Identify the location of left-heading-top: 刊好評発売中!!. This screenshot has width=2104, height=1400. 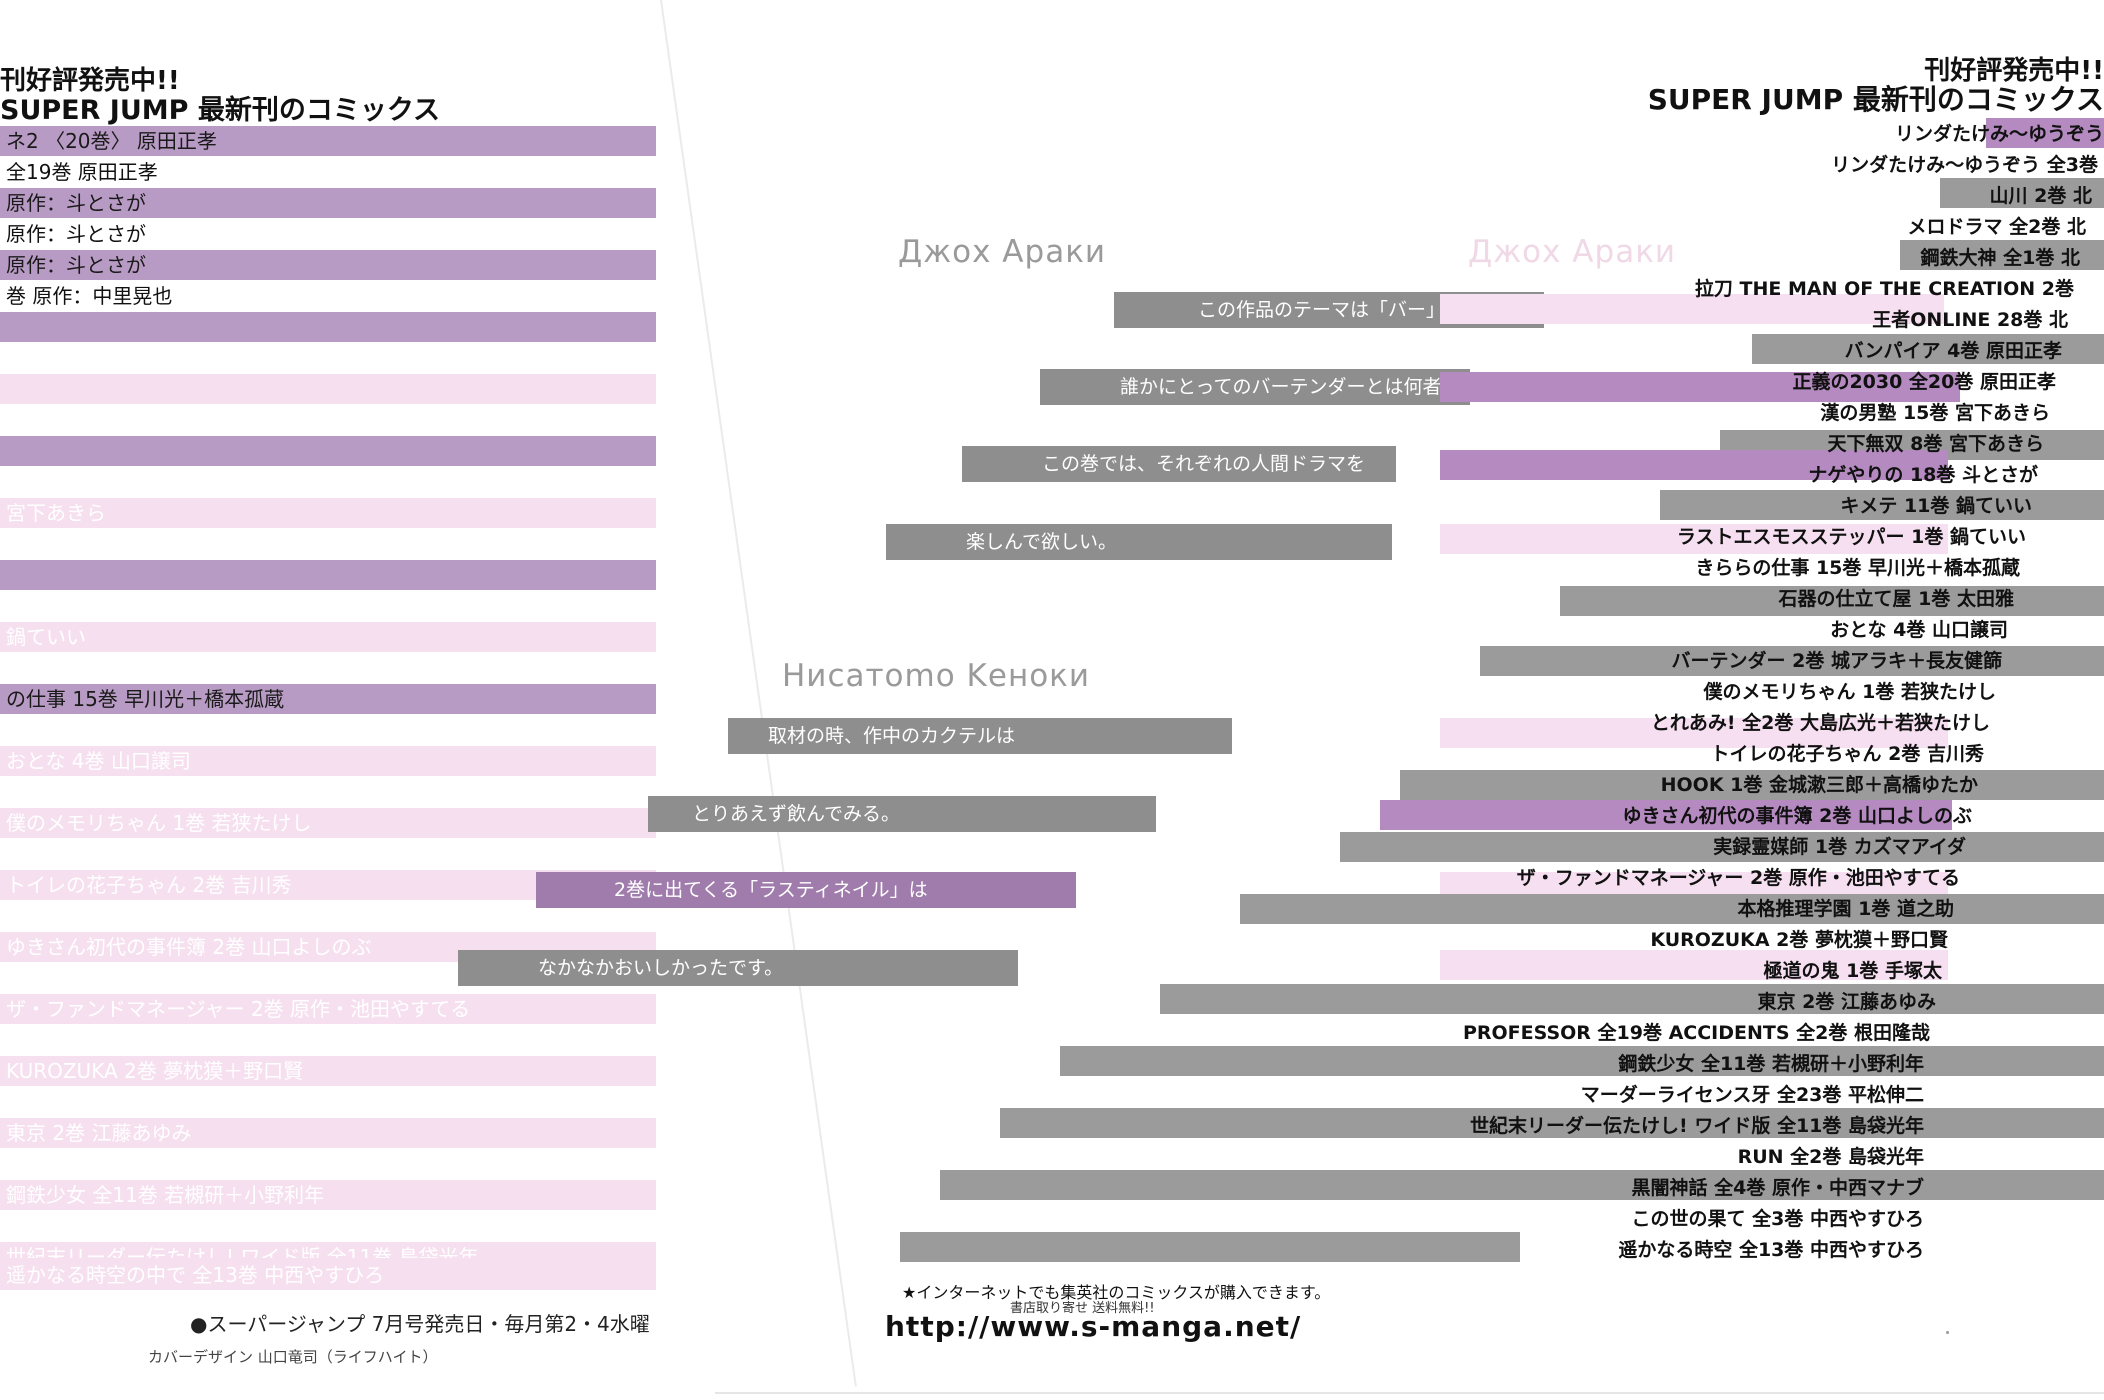
(90, 81).